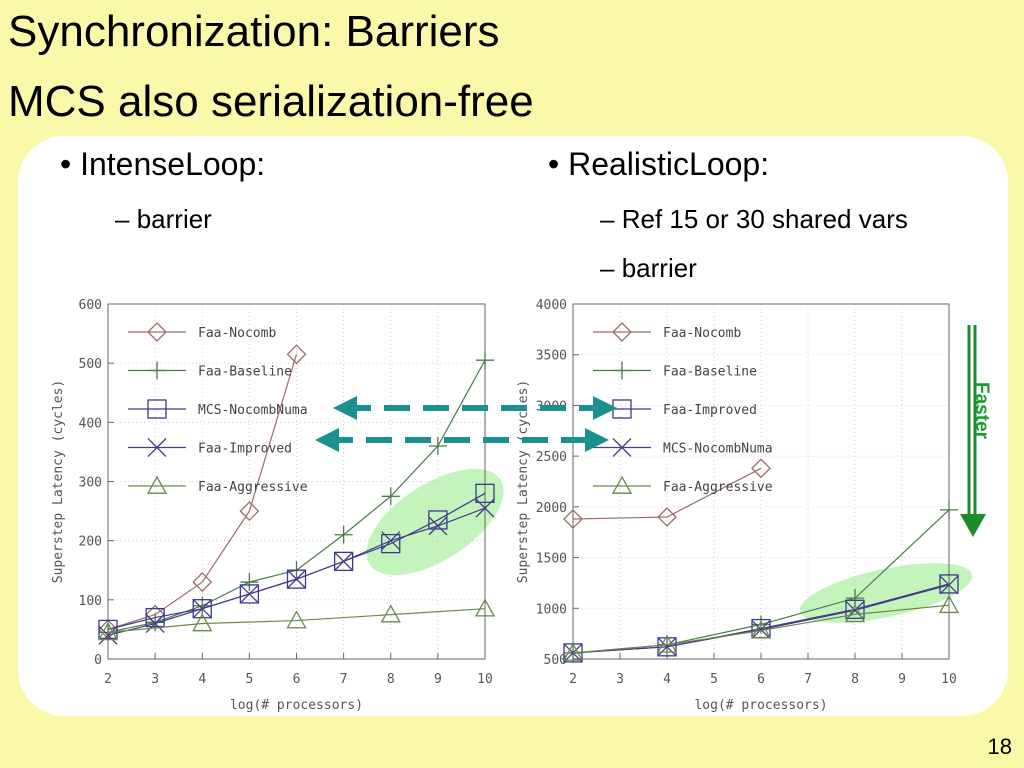 The image size is (1024, 768). What do you see at coordinates (90, 423) in the screenshot?
I see `y-tick-label: 400` at bounding box center [90, 423].